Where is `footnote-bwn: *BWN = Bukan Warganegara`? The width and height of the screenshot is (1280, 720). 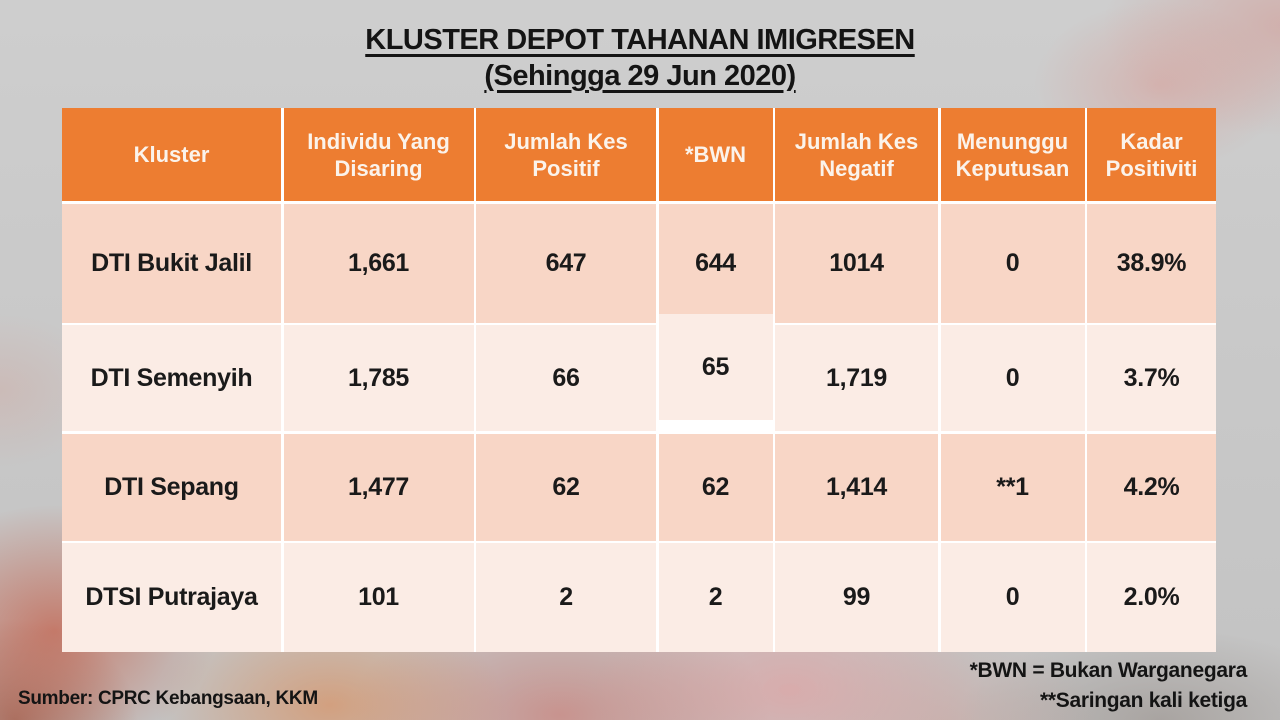
footnote-bwn: *BWN = Bukan Warganegara is located at coordinates (1108, 670).